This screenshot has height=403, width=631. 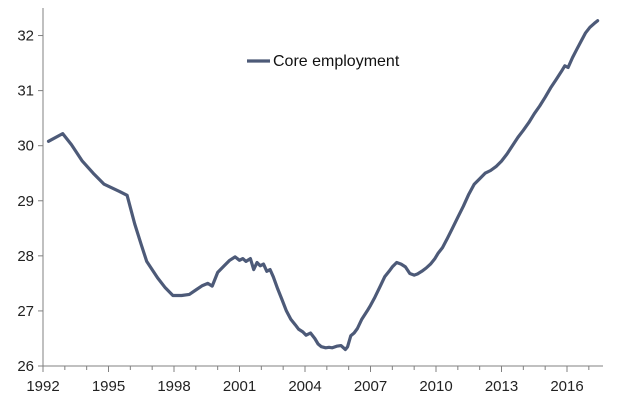 I want to click on x-tick-label: 1995, so click(x=108, y=386).